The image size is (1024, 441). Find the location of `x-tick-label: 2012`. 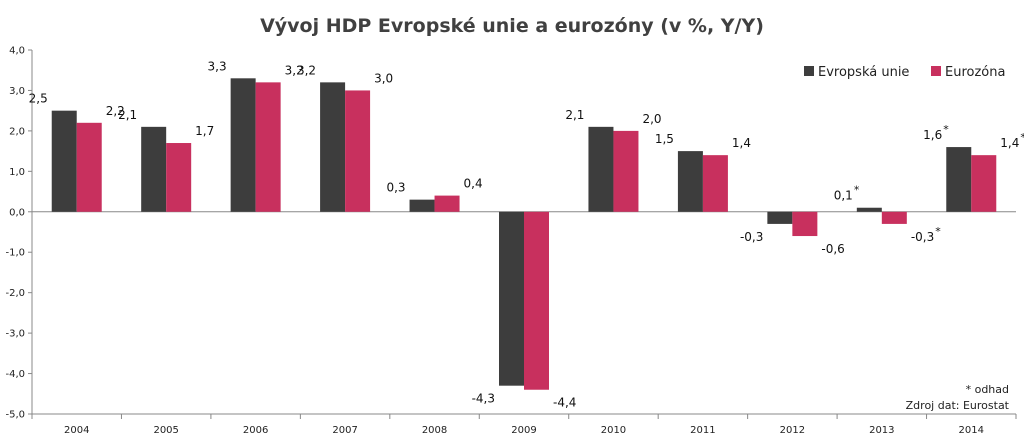

x-tick-label: 2012 is located at coordinates (792, 430).